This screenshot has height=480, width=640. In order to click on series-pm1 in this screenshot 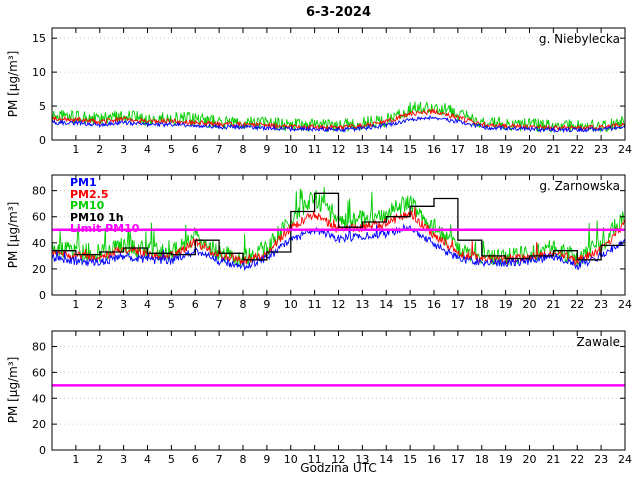, I will do `click(338, 124)`.